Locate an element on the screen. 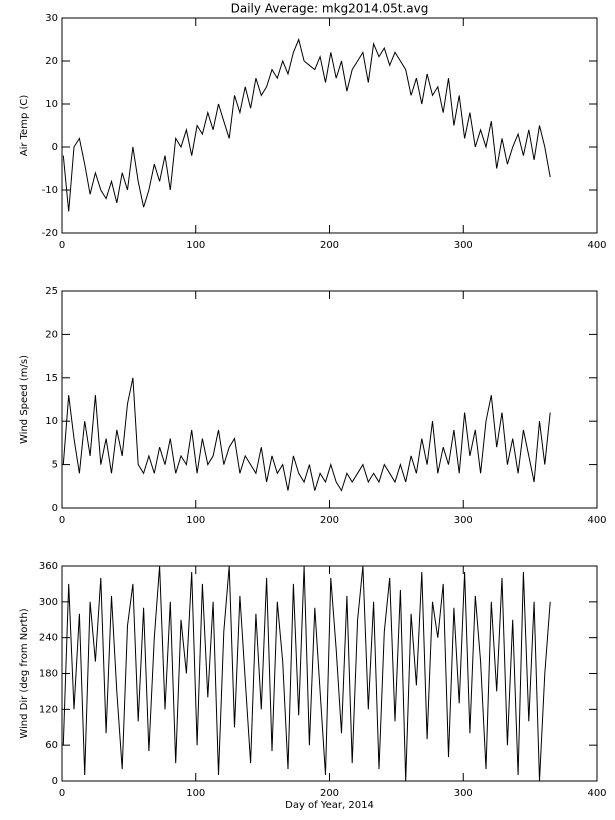 This screenshot has width=615, height=820. y-tick-label: 5 is located at coordinates (55, 465).